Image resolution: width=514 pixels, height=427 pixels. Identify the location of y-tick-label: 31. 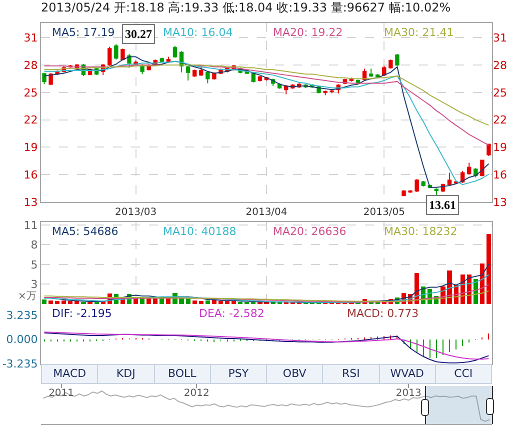
(31, 37).